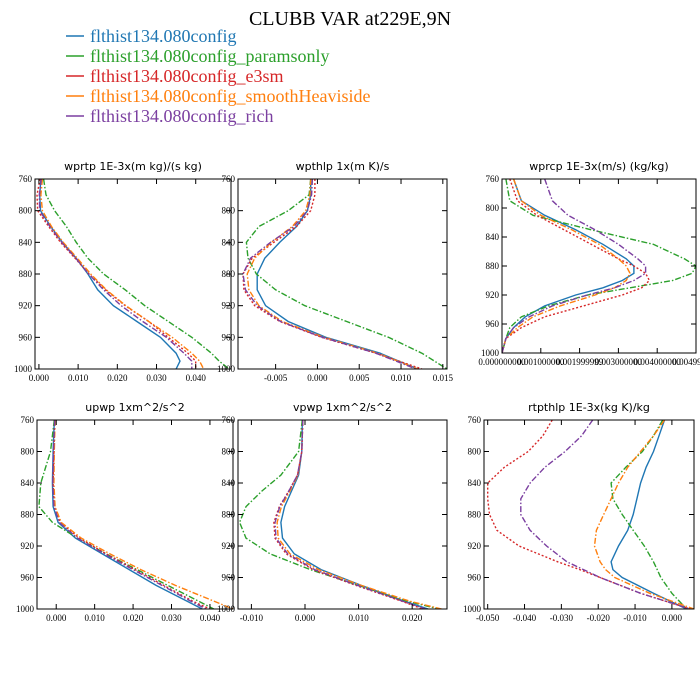  Describe the element at coordinates (525, 618) in the screenshot. I see `x-tick-label: -0.040` at that location.